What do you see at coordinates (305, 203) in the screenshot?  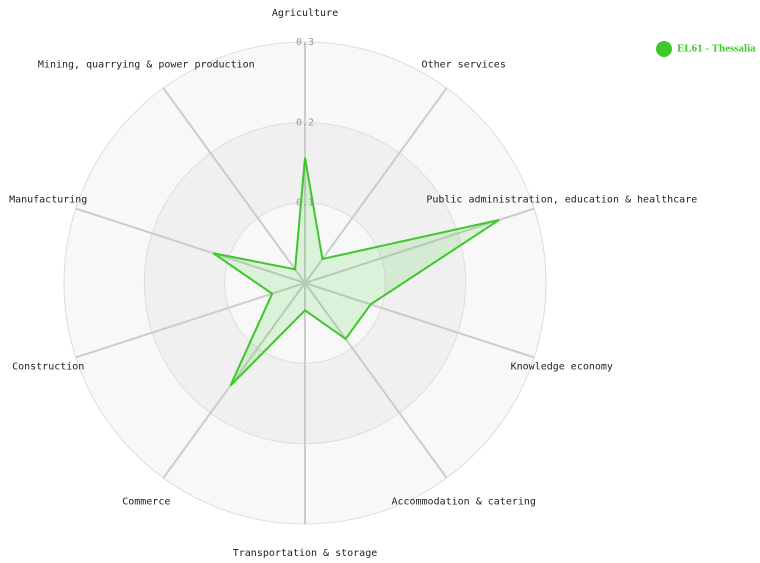 I see `tick: 0.1` at bounding box center [305, 203].